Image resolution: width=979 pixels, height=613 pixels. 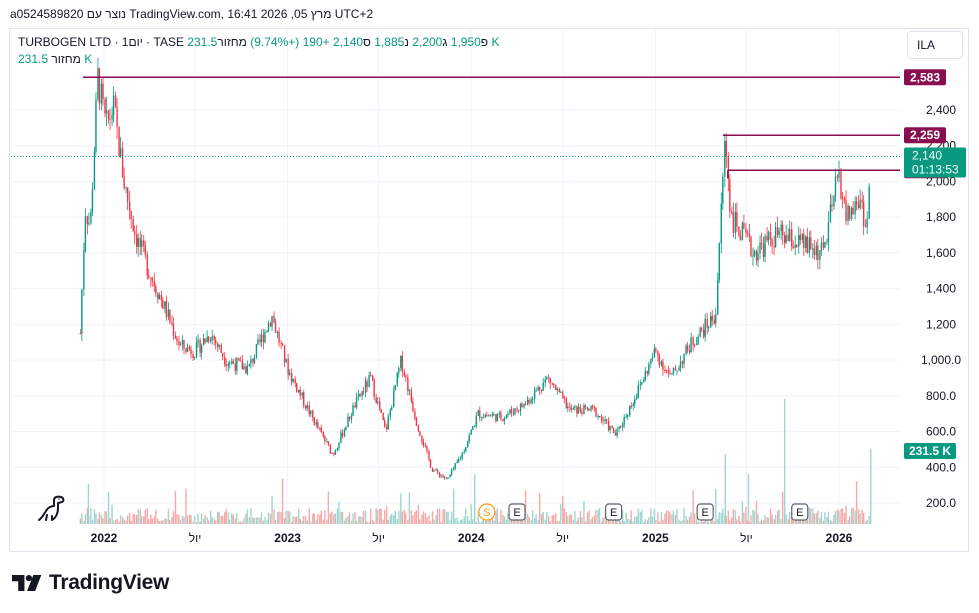 What do you see at coordinates (941, 503) in the screenshot?
I see `y-tick-label: 200.0` at bounding box center [941, 503].